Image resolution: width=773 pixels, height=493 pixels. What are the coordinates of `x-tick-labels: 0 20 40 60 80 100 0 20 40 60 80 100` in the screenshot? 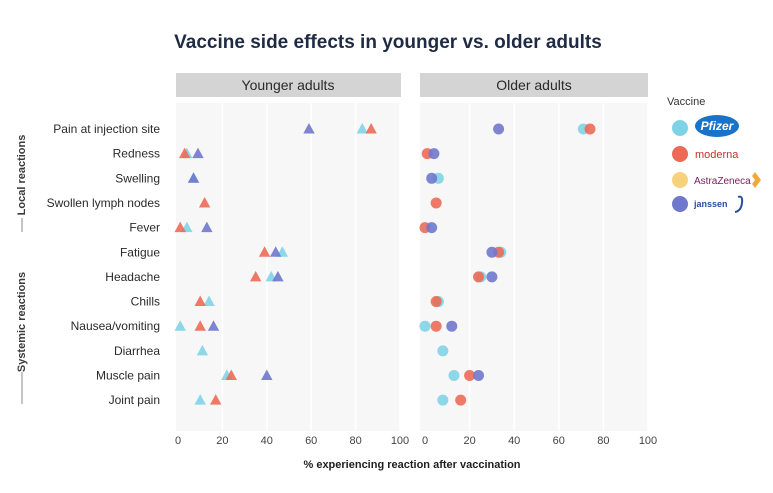 It's located at (416, 441).